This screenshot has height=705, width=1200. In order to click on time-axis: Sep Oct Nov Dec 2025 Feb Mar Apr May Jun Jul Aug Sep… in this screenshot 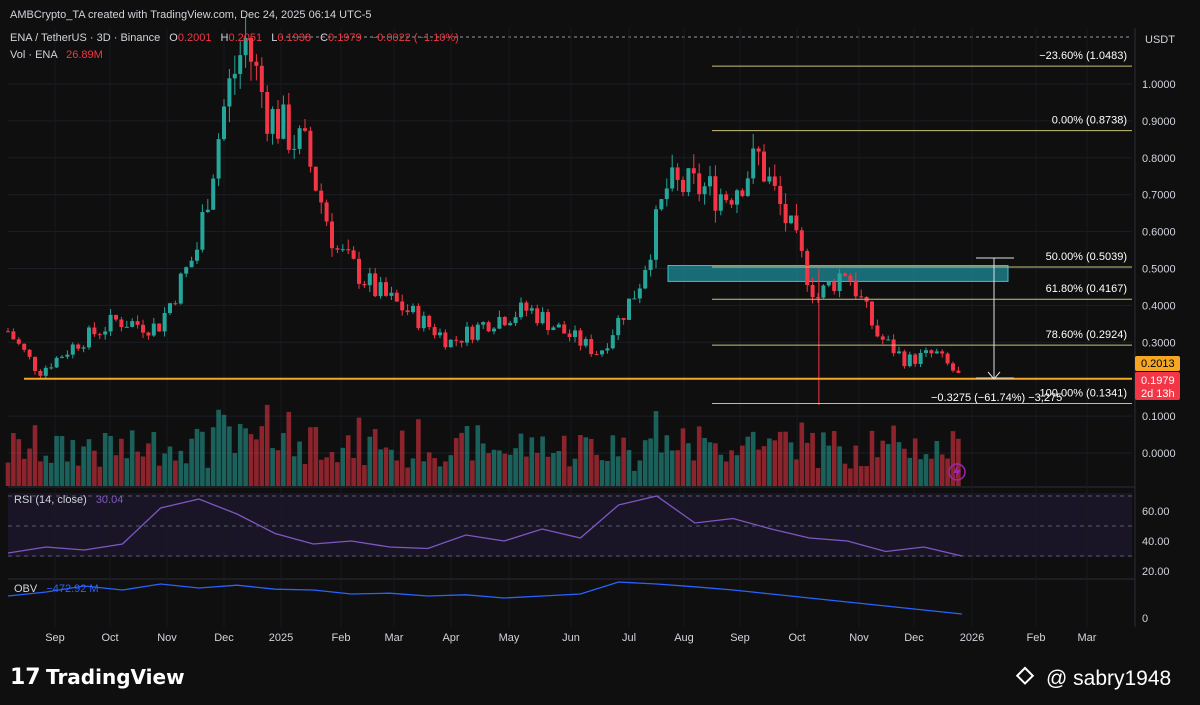, I will do `click(571, 638)`.